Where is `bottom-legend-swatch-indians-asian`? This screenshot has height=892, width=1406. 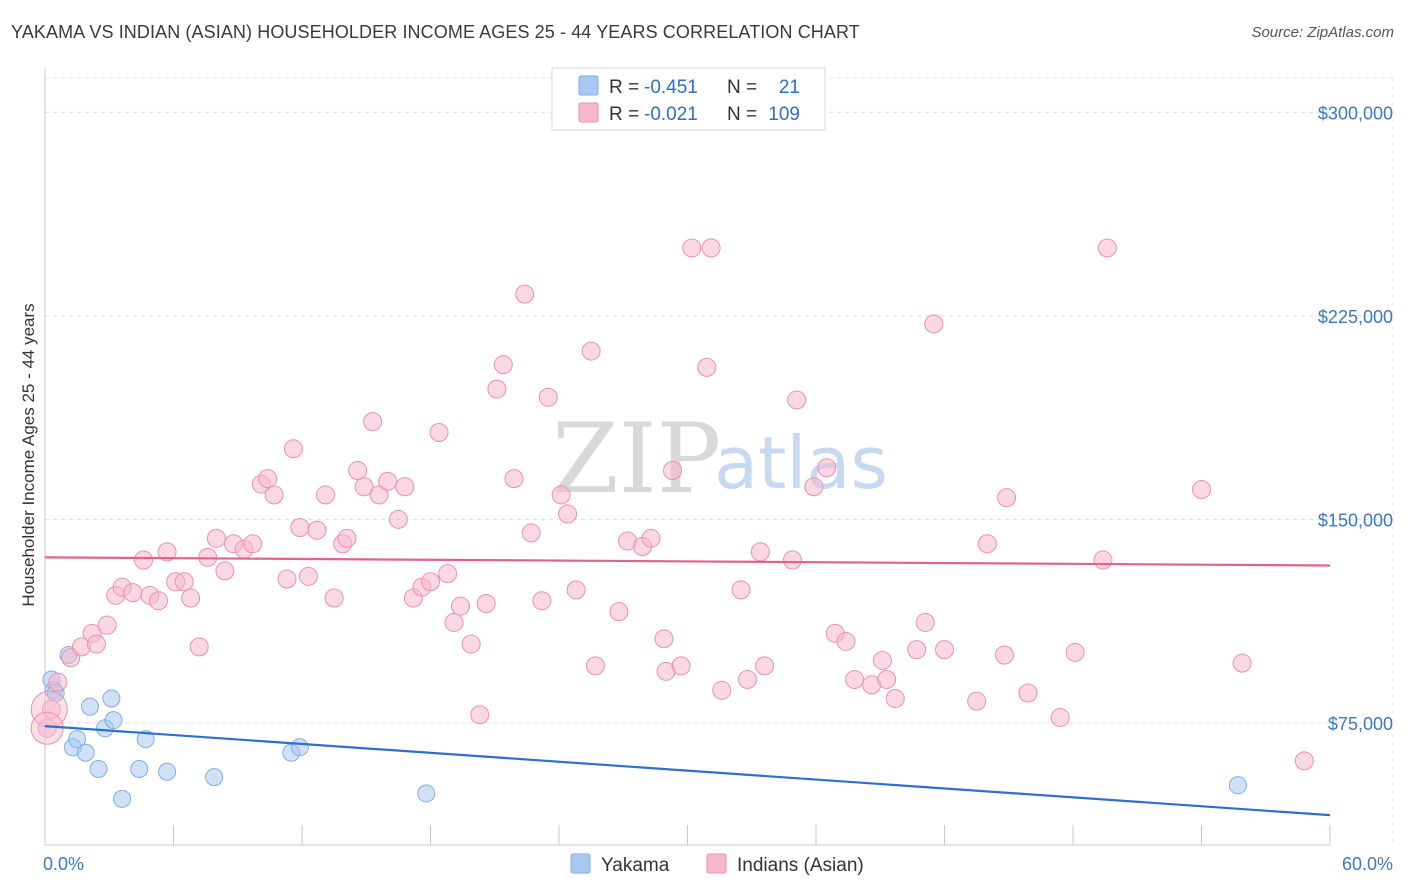
bottom-legend-swatch-indians-asian is located at coordinates (716, 863).